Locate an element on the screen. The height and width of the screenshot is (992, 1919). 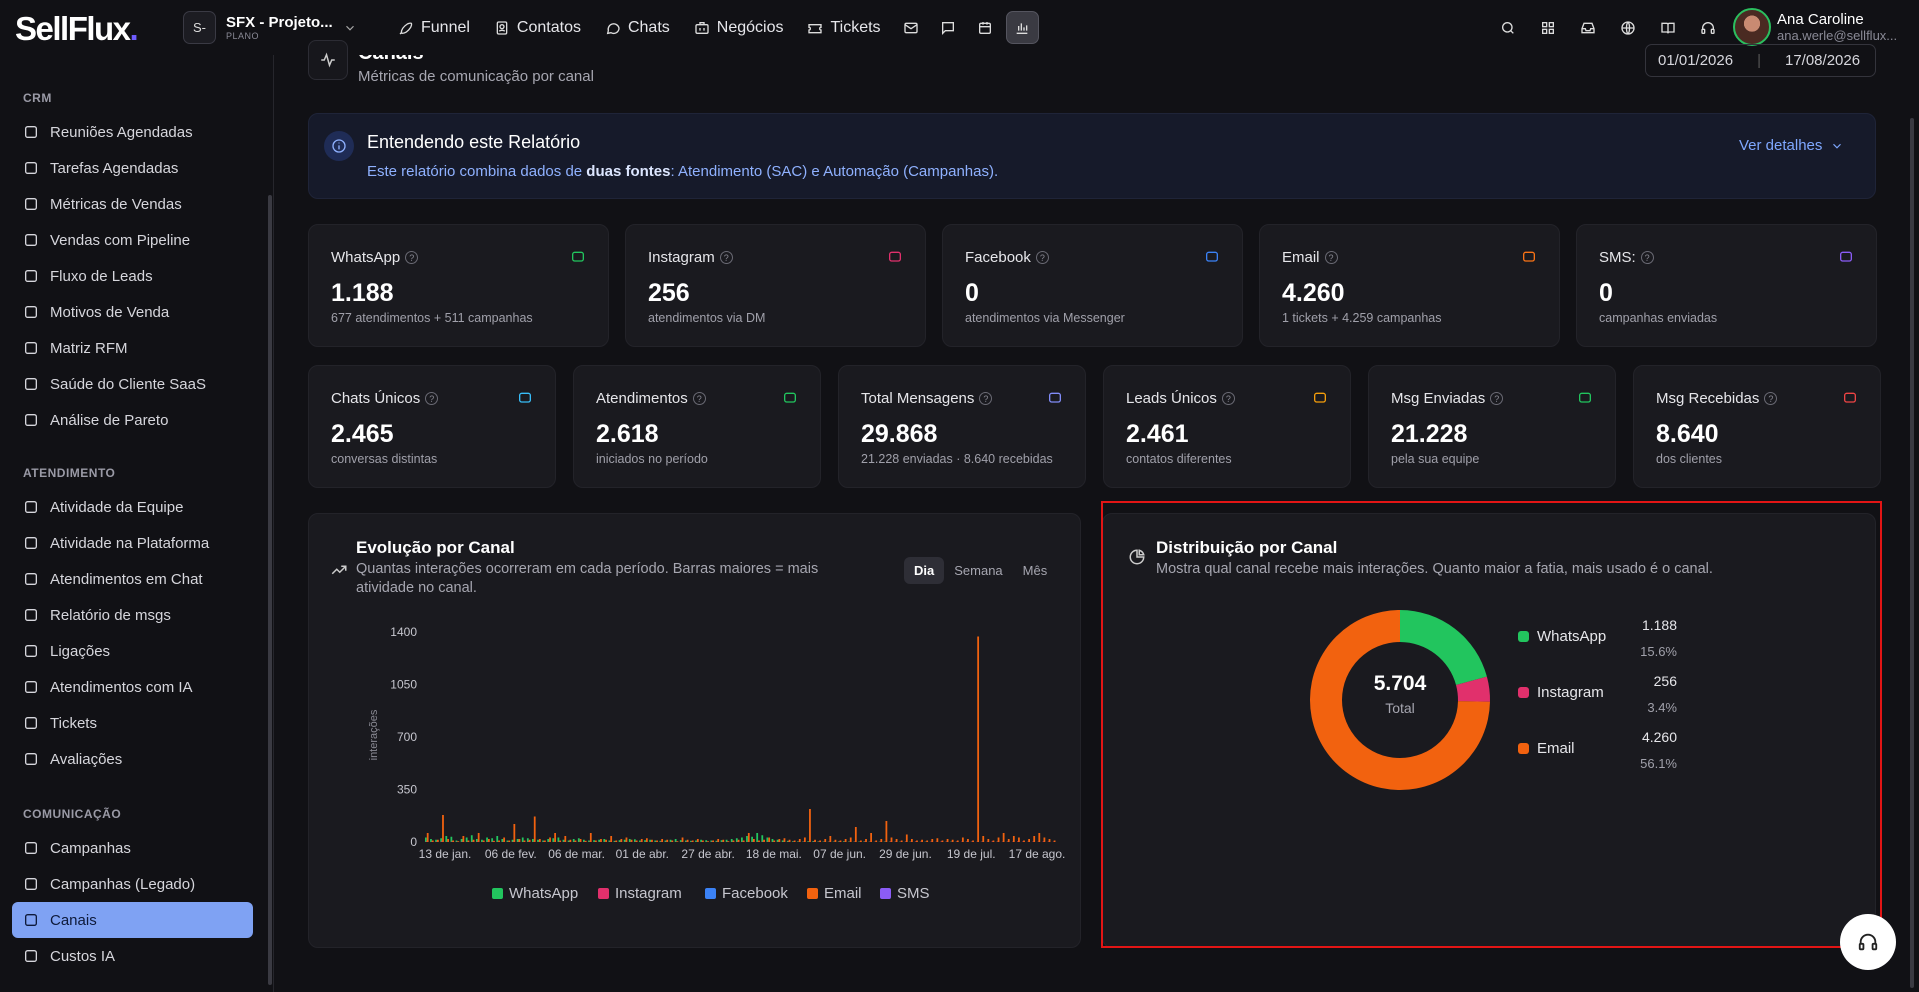
sidebar-item-campanhas-legado-: Campanhas (Legado) is located at coordinates (132, 884).